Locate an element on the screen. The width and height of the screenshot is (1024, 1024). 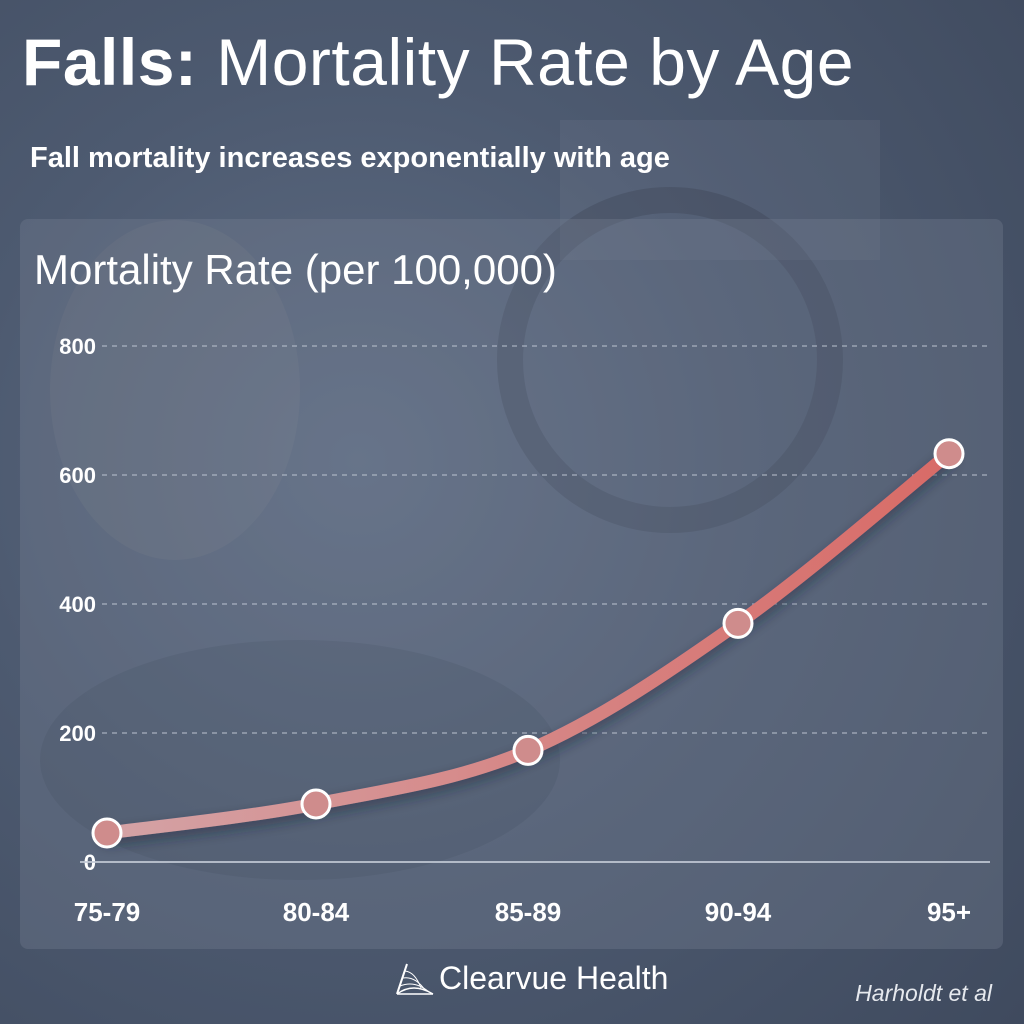
x-tick-label: 90-94 is located at coordinates (738, 912).